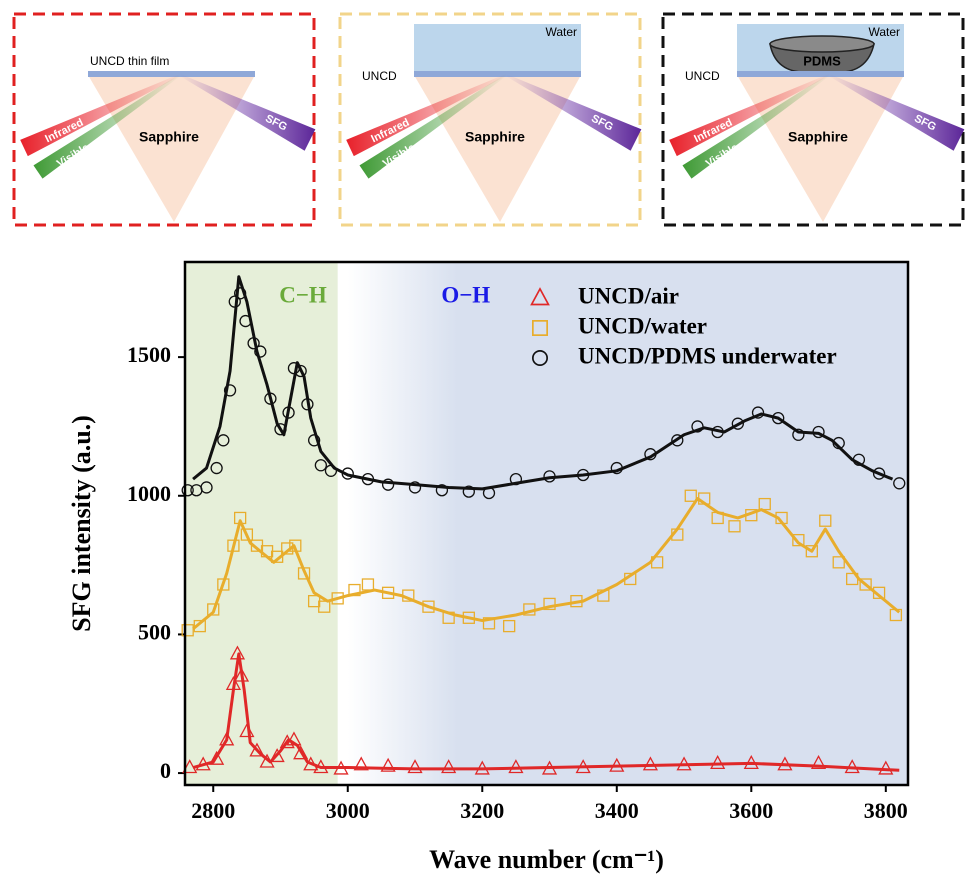 This screenshot has width=965, height=881. What do you see at coordinates (617, 810) in the screenshot?
I see `x-tick-label: 3400` at bounding box center [617, 810].